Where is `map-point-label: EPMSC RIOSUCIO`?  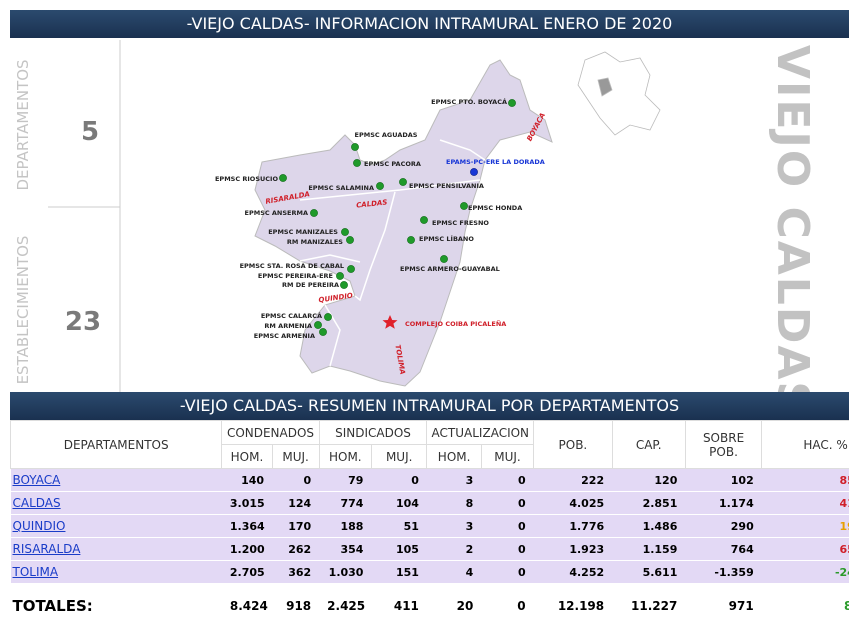
map-point-label: EPMSC RIOSUCIO is located at coordinates (246, 179).